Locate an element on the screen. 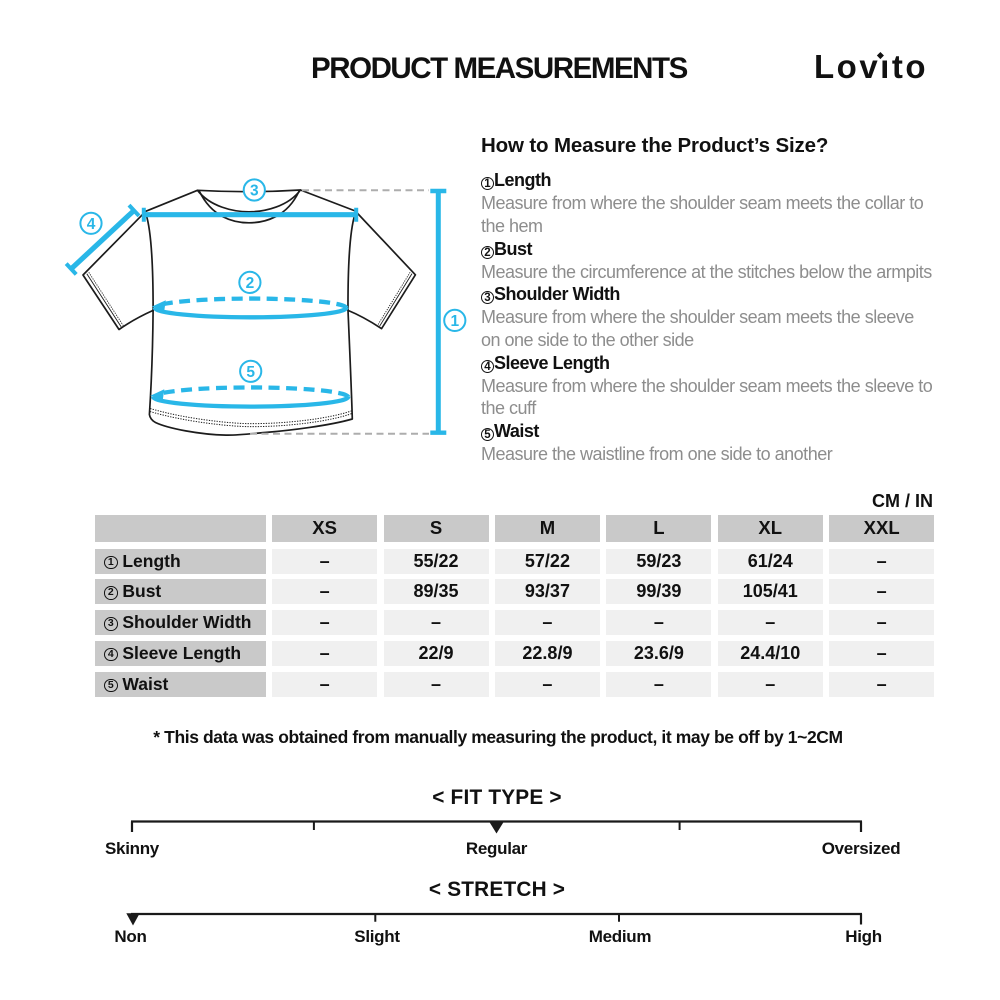  svg-text: 5 is located at coordinates (250, 372).